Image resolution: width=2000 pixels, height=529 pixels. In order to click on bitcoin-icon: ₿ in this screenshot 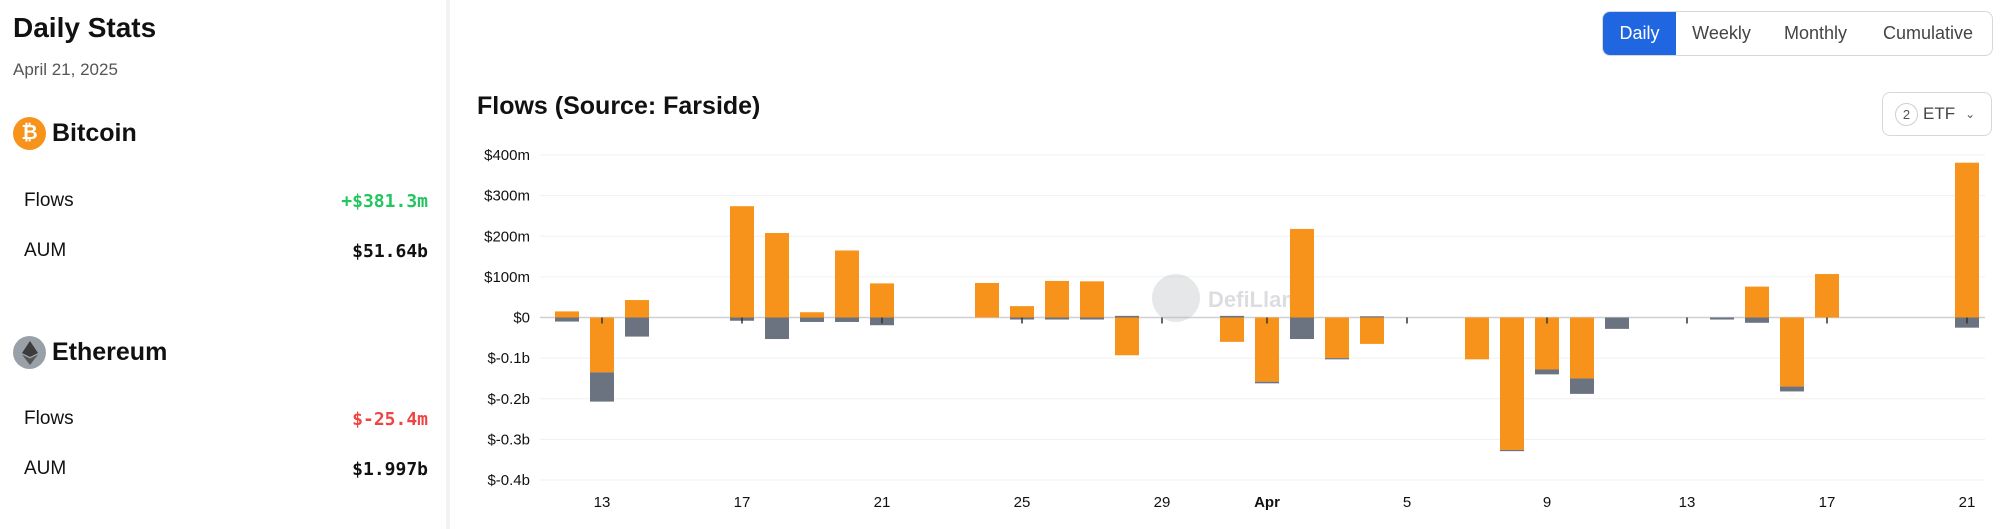, I will do `click(29, 133)`.